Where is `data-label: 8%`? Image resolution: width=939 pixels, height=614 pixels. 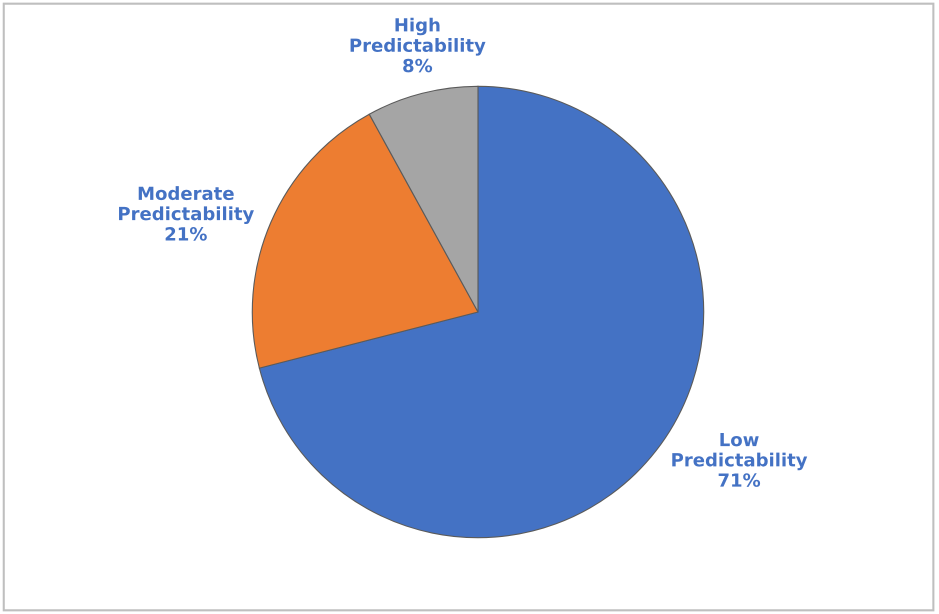
data-label: 8% is located at coordinates (417, 65).